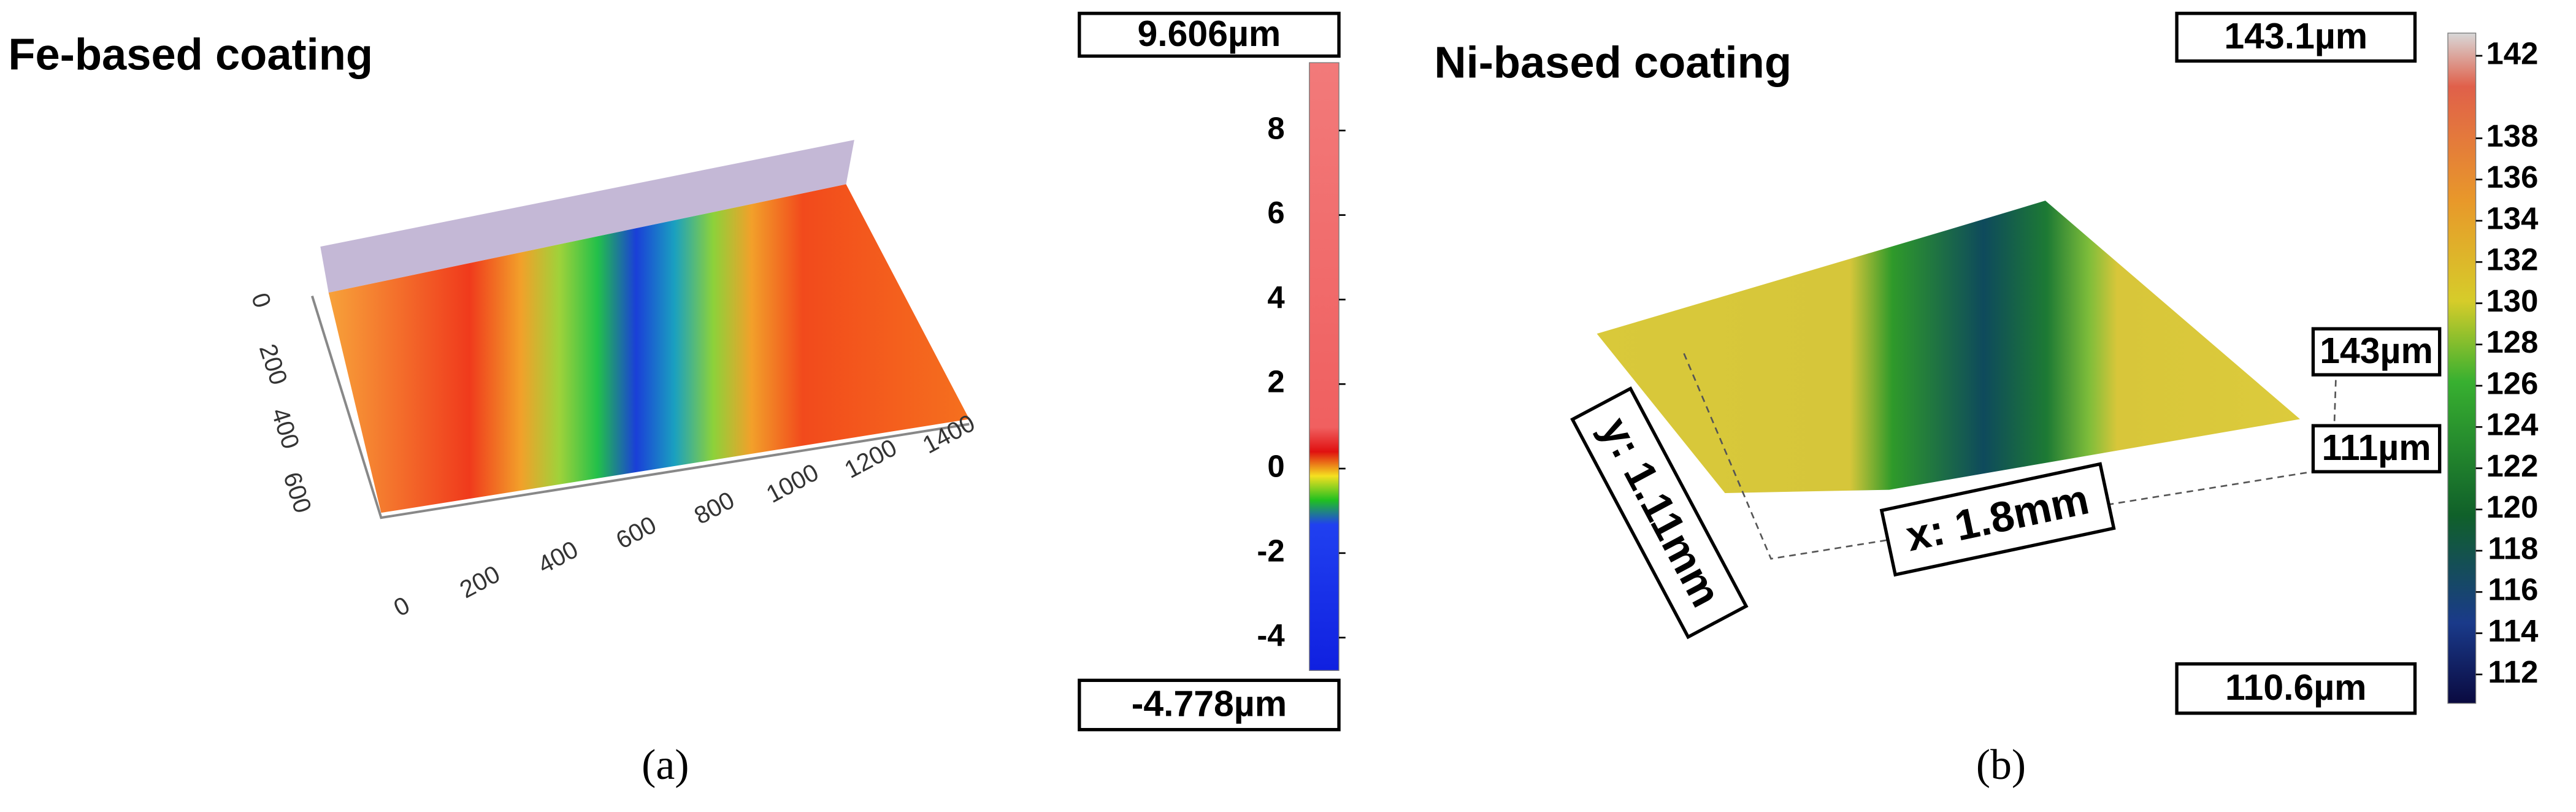 Image resolution: width=2576 pixels, height=812 pixels. I want to click on colorbar-min: 110.6µm, so click(2296, 688).